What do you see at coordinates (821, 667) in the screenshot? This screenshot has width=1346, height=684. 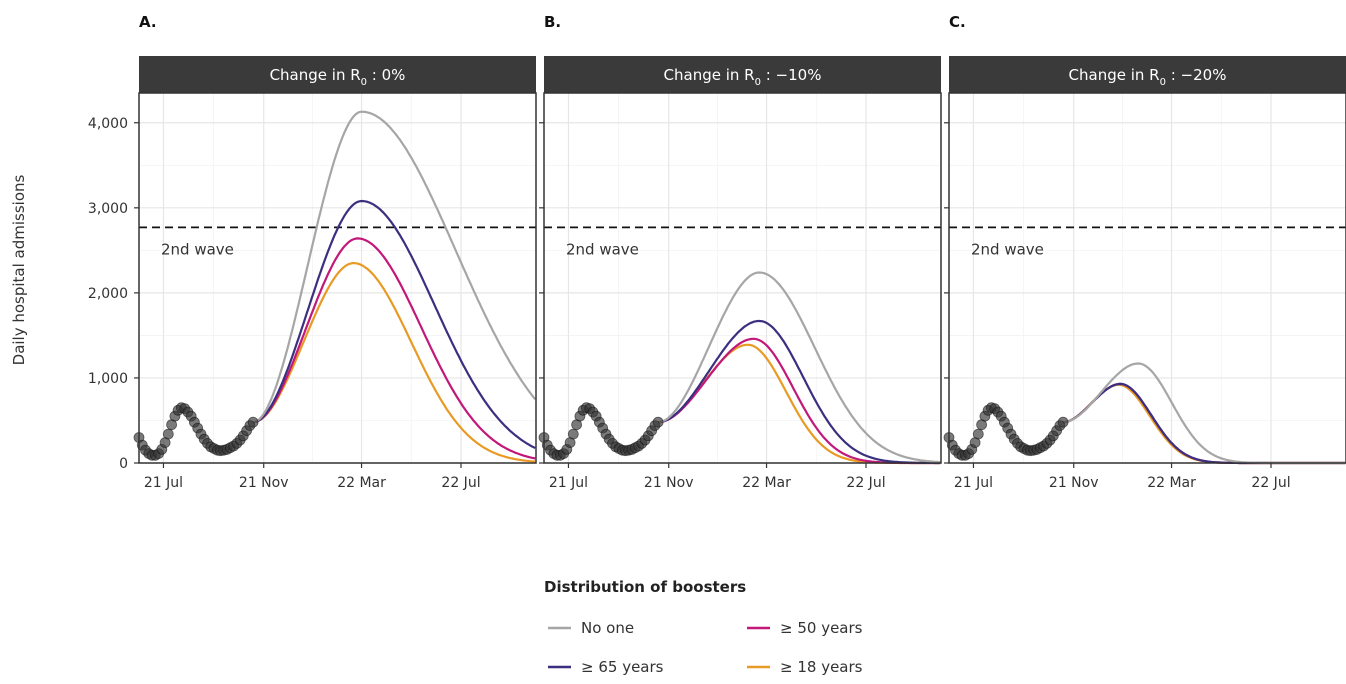 I see `legend-label: ≥ 18 years` at bounding box center [821, 667].